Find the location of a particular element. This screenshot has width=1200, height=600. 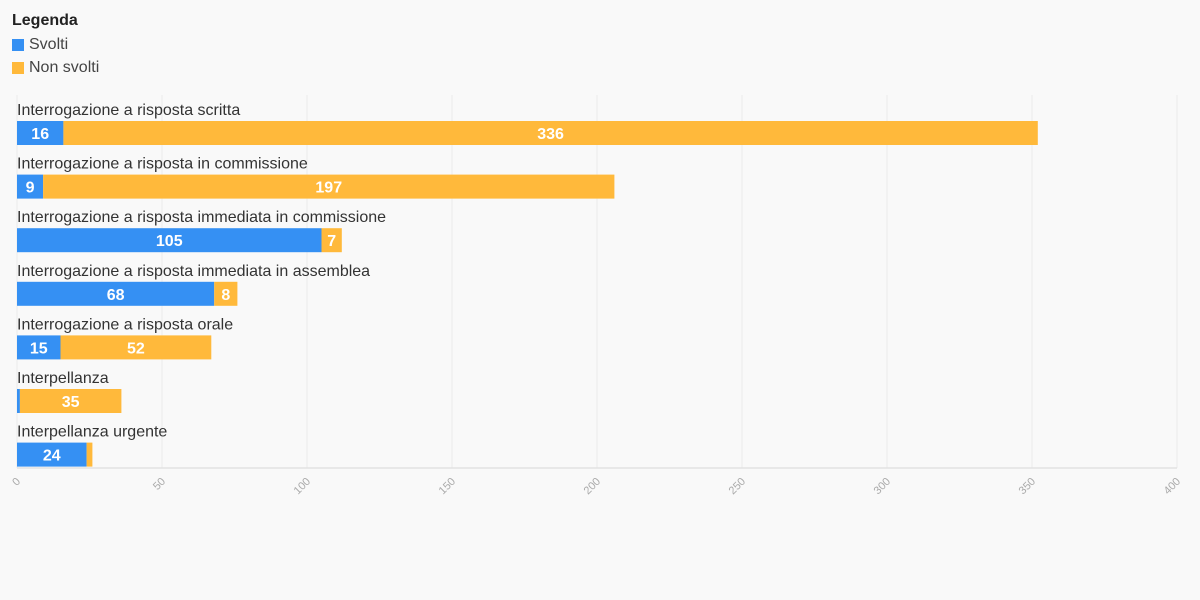

x-tick-label: 0 is located at coordinates (16, 482).